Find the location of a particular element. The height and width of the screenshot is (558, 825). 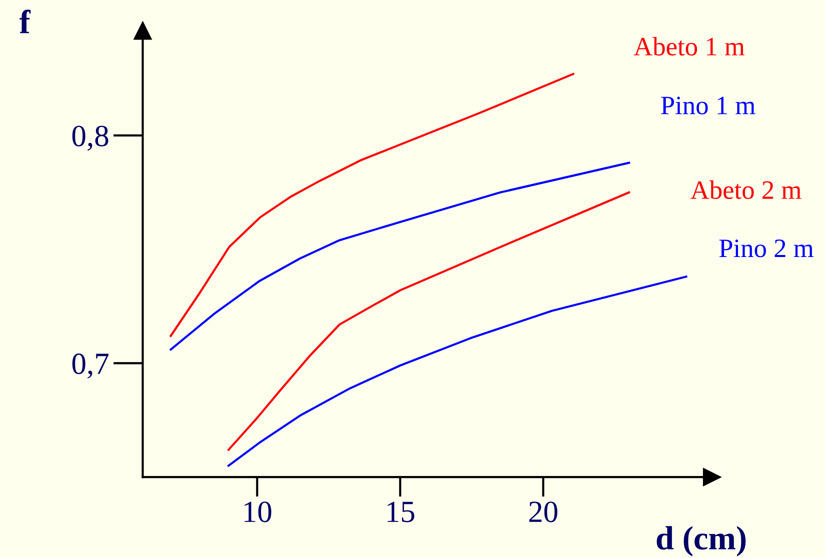

text: Abeto 2 m is located at coordinates (746, 189).